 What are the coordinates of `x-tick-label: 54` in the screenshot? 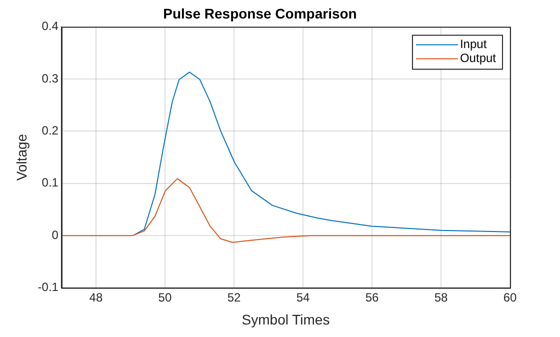 It's located at (303, 297).